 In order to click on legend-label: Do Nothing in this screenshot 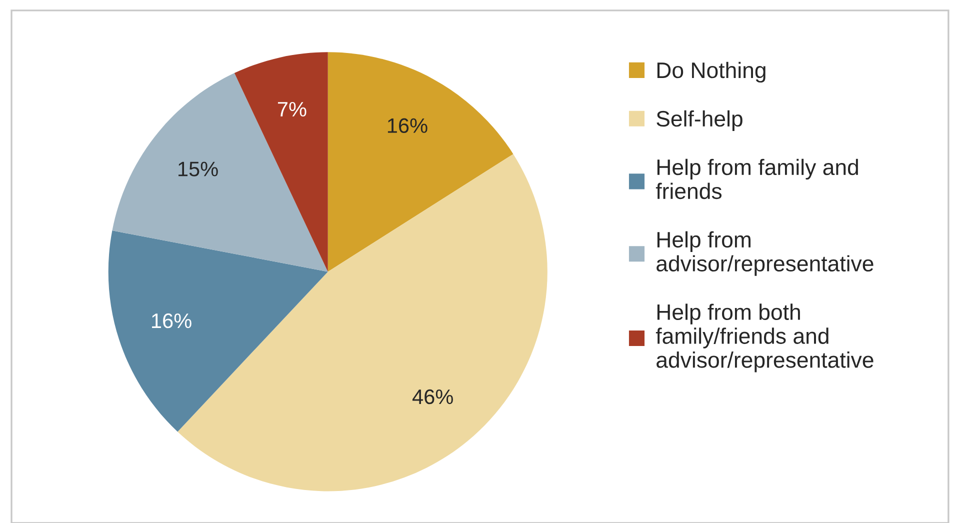, I will do `click(711, 72)`.